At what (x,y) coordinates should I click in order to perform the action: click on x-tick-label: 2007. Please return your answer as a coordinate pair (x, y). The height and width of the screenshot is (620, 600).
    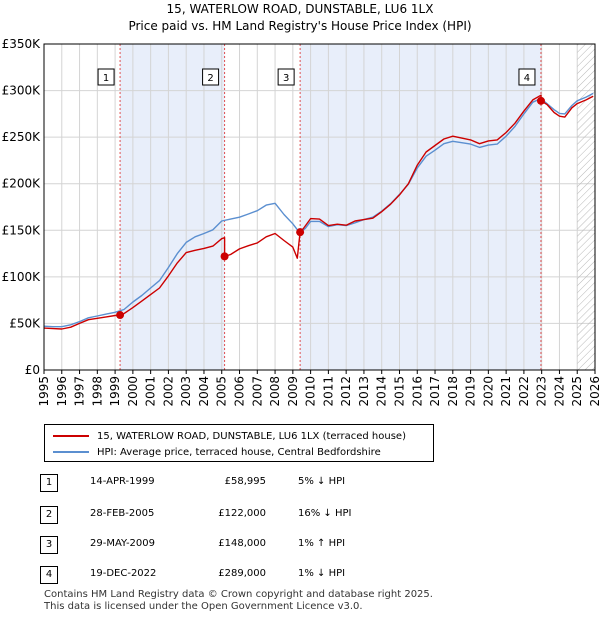
    Looking at the image, I should click on (257, 391).